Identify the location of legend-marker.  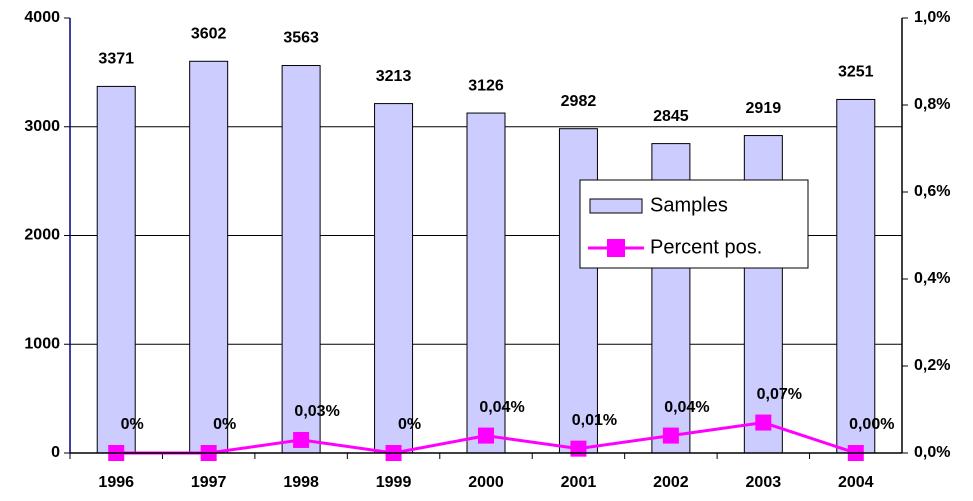
(616, 248).